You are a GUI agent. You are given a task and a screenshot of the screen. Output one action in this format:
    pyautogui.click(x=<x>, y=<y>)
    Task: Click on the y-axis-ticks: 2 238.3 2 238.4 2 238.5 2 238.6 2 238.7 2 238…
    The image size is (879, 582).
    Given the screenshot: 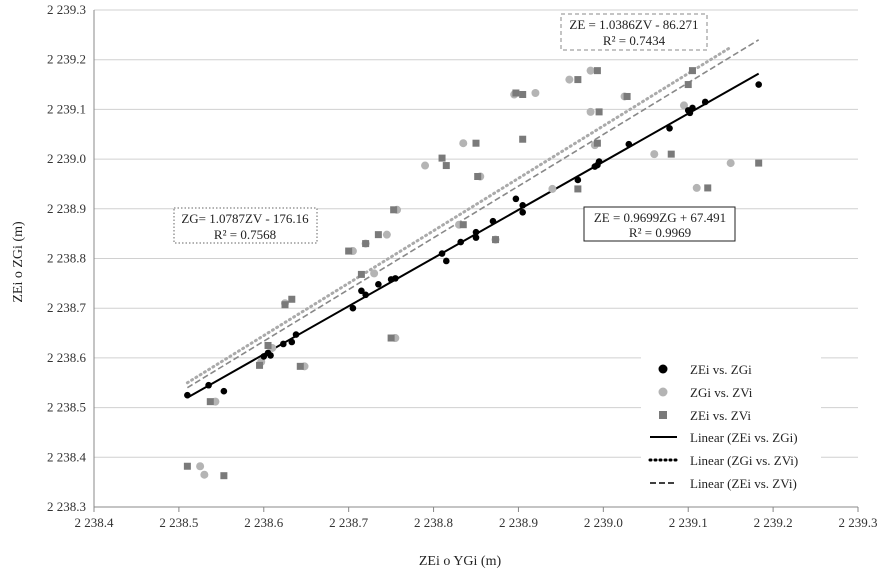 What is the action you would take?
    pyautogui.click(x=67, y=258)
    